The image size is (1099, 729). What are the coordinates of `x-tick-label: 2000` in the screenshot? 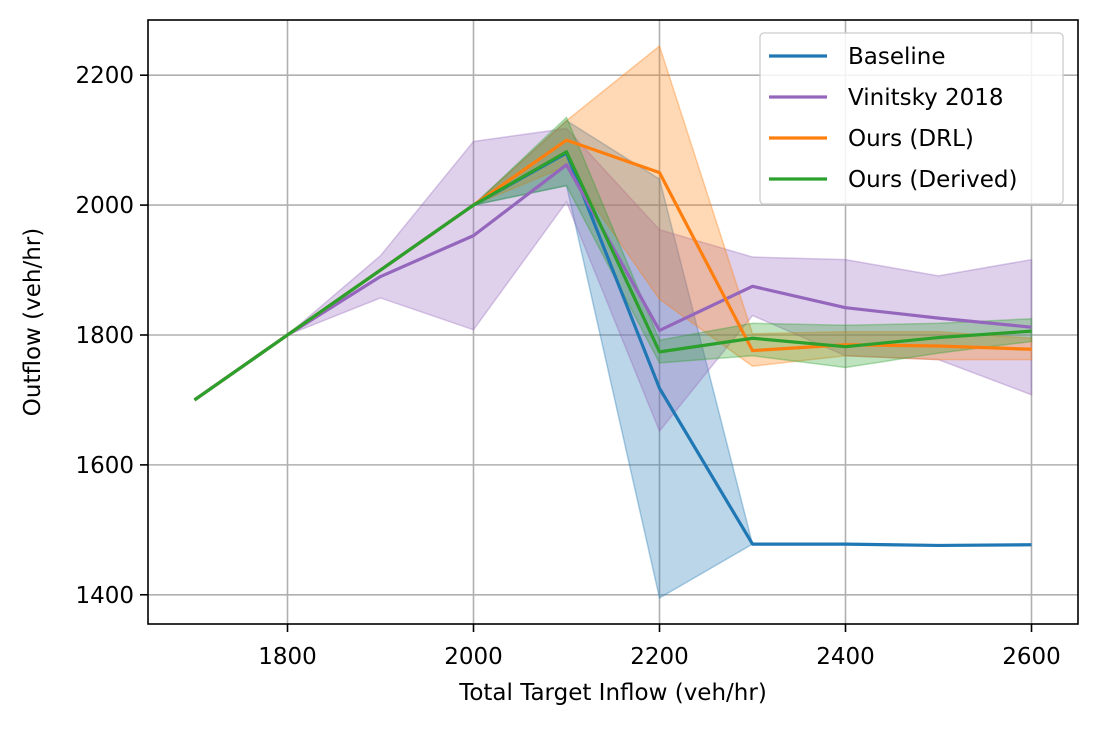 It's located at (473, 657).